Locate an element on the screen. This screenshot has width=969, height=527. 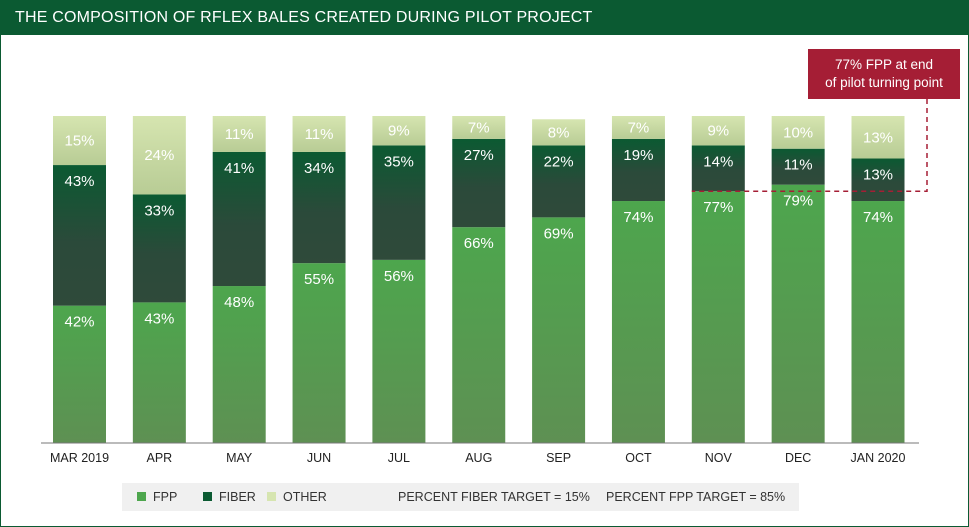
data-label-other-may: 11% is located at coordinates (239, 134).